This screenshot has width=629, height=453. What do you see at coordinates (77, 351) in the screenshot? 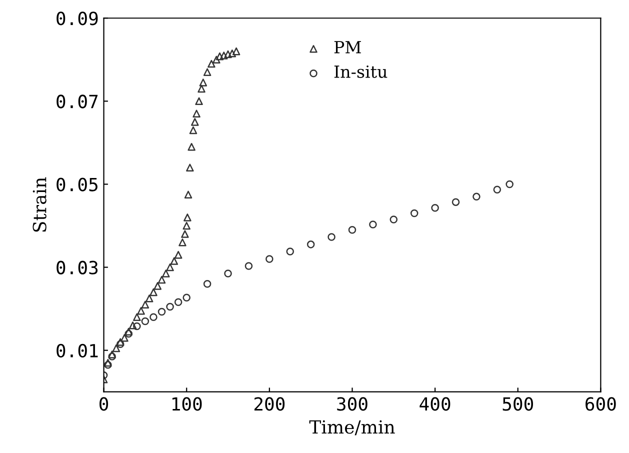
I see `y-tick-label: 0.01` at bounding box center [77, 351].